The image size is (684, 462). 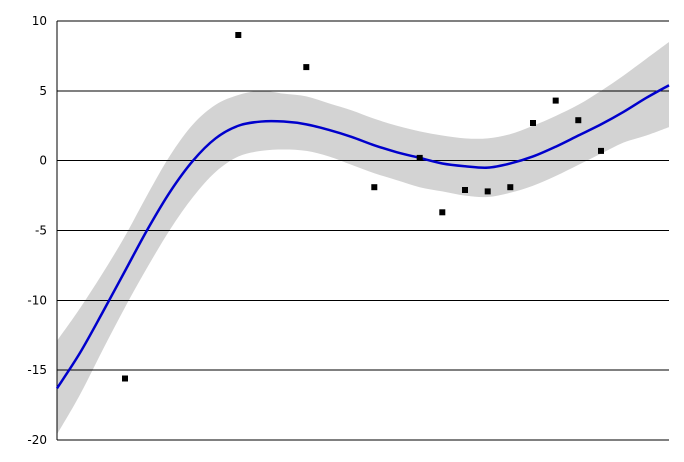 What do you see at coordinates (43, 91) in the screenshot?
I see `y-tick-label: 5` at bounding box center [43, 91].